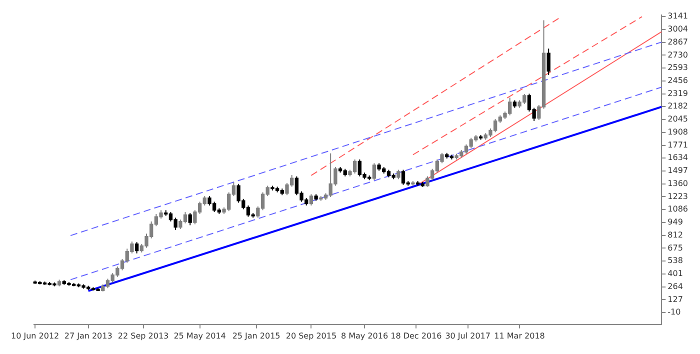 The image size is (700, 354). What do you see at coordinates (678, 157) in the screenshot?
I see `y-tick-label: 1634` at bounding box center [678, 157].